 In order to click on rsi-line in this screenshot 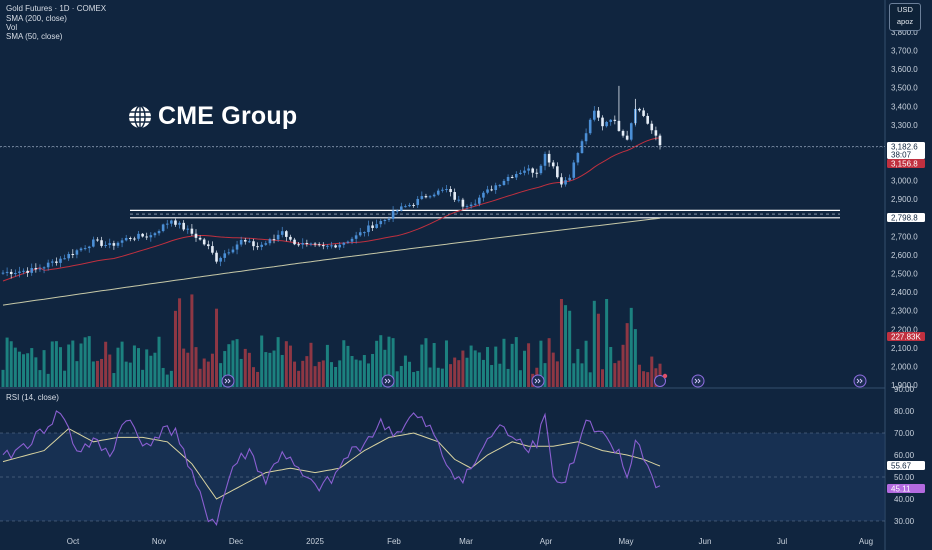, I will do `click(331, 468)`.